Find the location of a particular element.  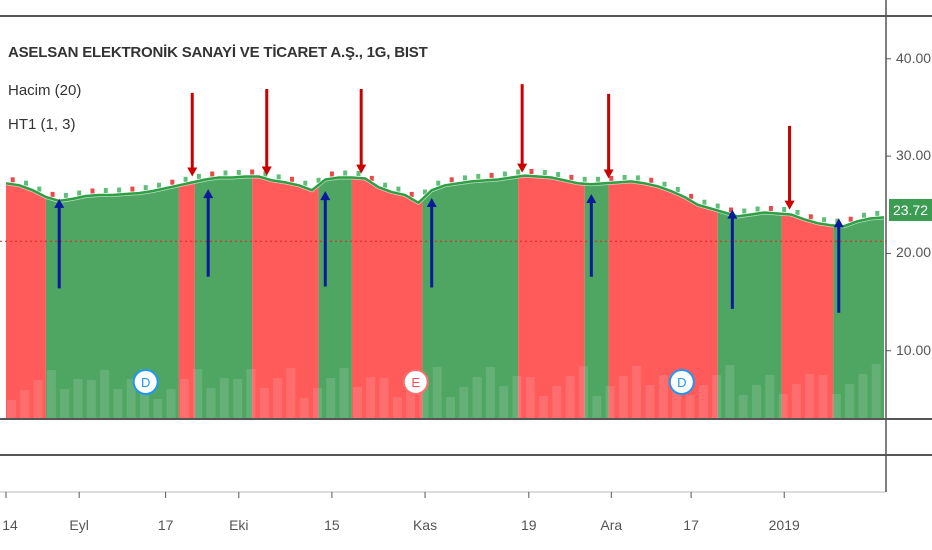

x-tick-label: 17 is located at coordinates (165, 525).